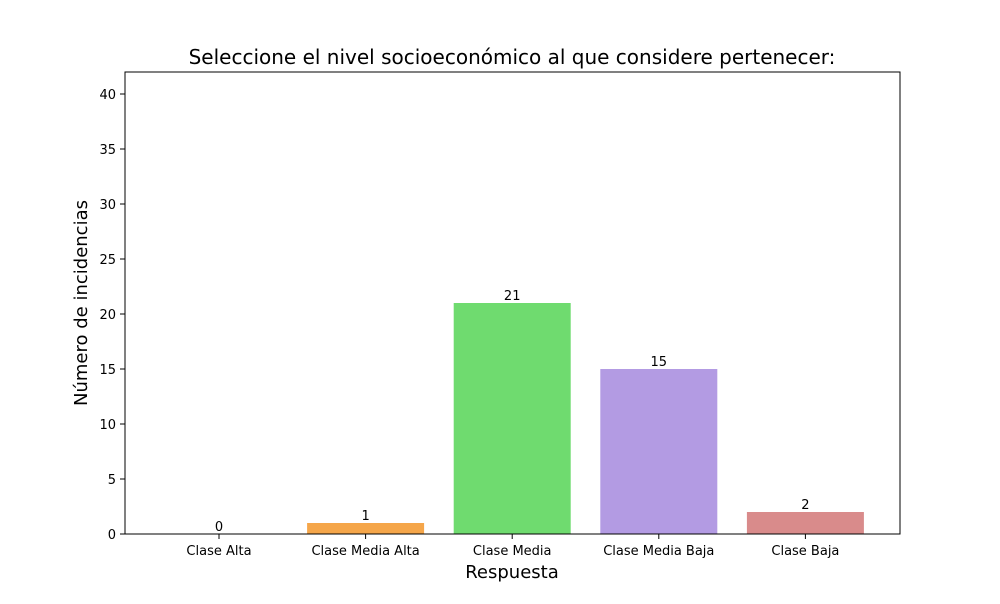 This screenshot has width=1000, height=604. Describe the element at coordinates (112, 480) in the screenshot. I see `y-tick-label: 5` at that location.